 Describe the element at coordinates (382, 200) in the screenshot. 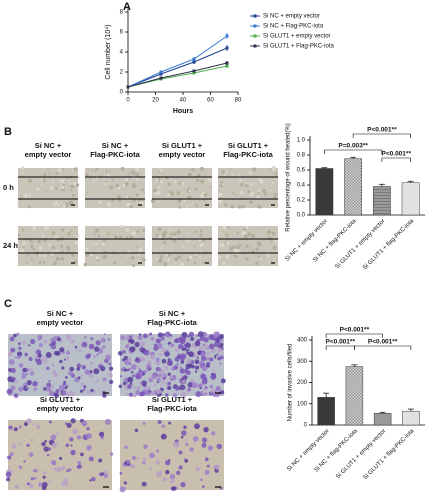

I see `bar-hatch` at that location.